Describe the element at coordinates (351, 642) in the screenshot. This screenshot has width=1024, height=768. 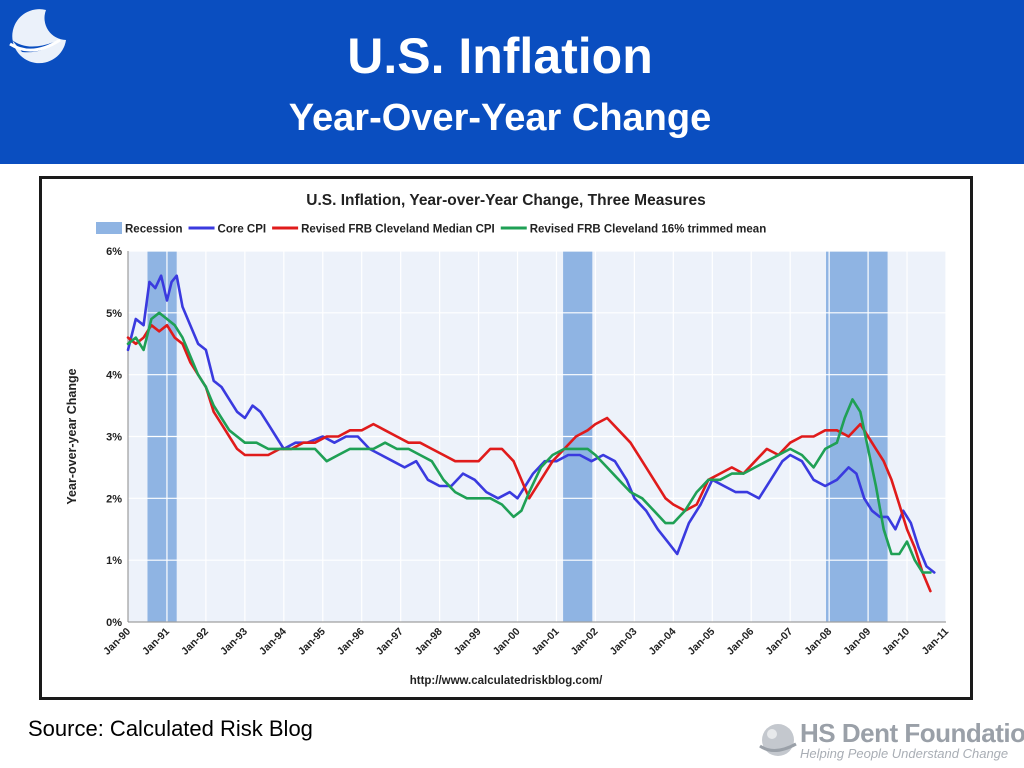
I see `x-tick-label-6: Jan-96` at that location.